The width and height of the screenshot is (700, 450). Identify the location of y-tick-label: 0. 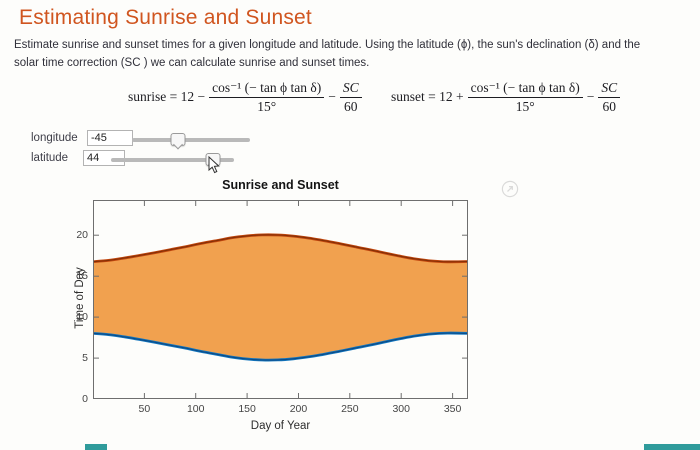
(85, 398).